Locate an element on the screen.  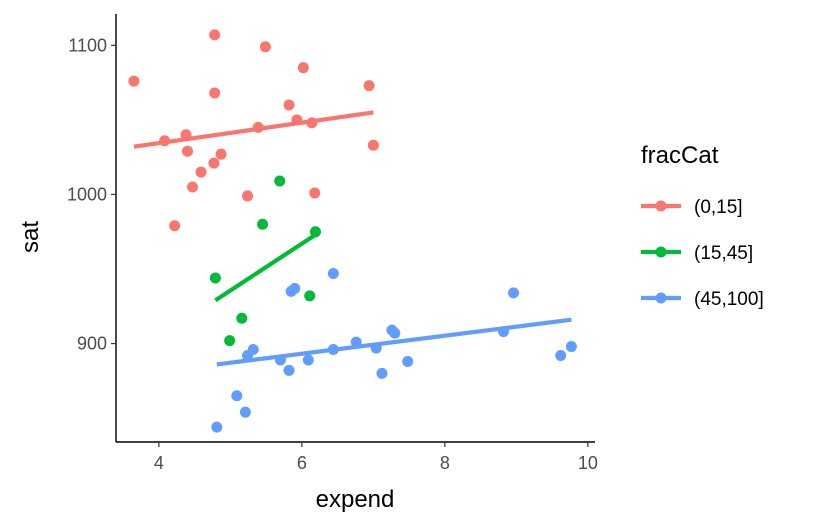
y-axis-ticks: 900 1000 1100 is located at coordinates (91, 194).